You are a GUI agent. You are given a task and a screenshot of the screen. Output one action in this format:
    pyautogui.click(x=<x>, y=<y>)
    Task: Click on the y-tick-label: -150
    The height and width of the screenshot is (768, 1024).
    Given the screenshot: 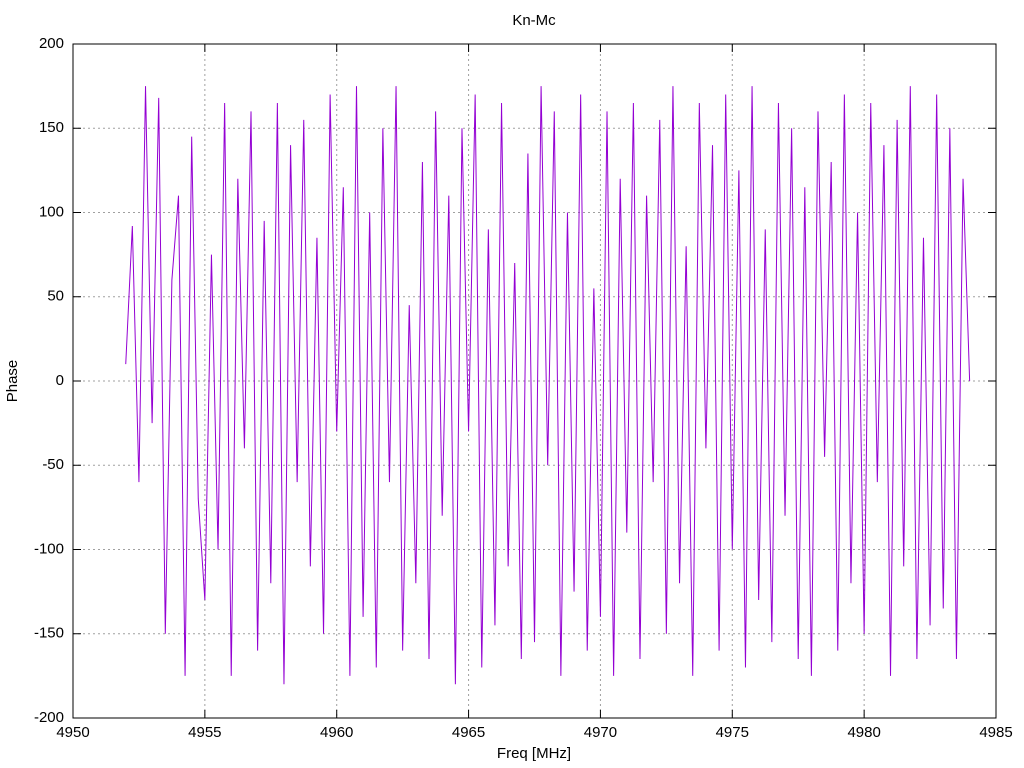 What is the action you would take?
    pyautogui.click(x=49, y=633)
    